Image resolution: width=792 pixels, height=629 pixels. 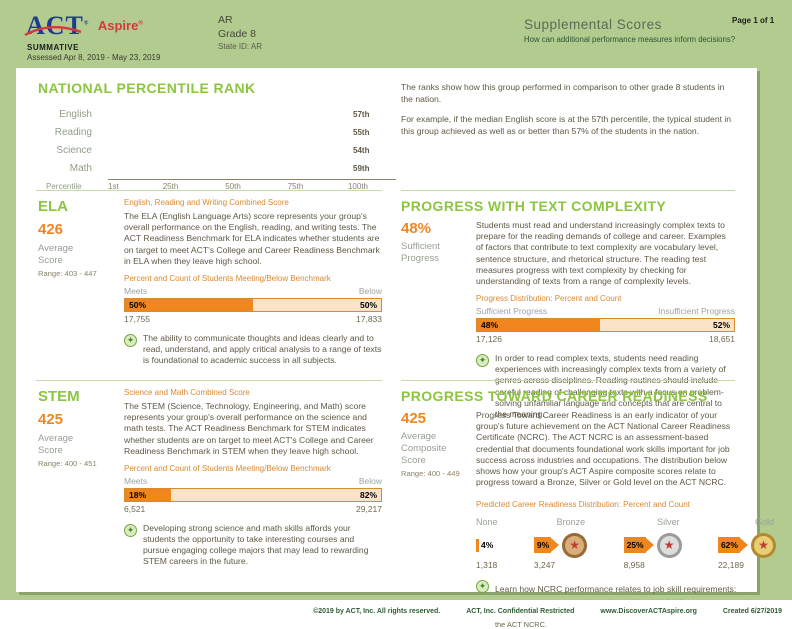 I want to click on sufficient-count: 17,126, so click(x=489, y=339).